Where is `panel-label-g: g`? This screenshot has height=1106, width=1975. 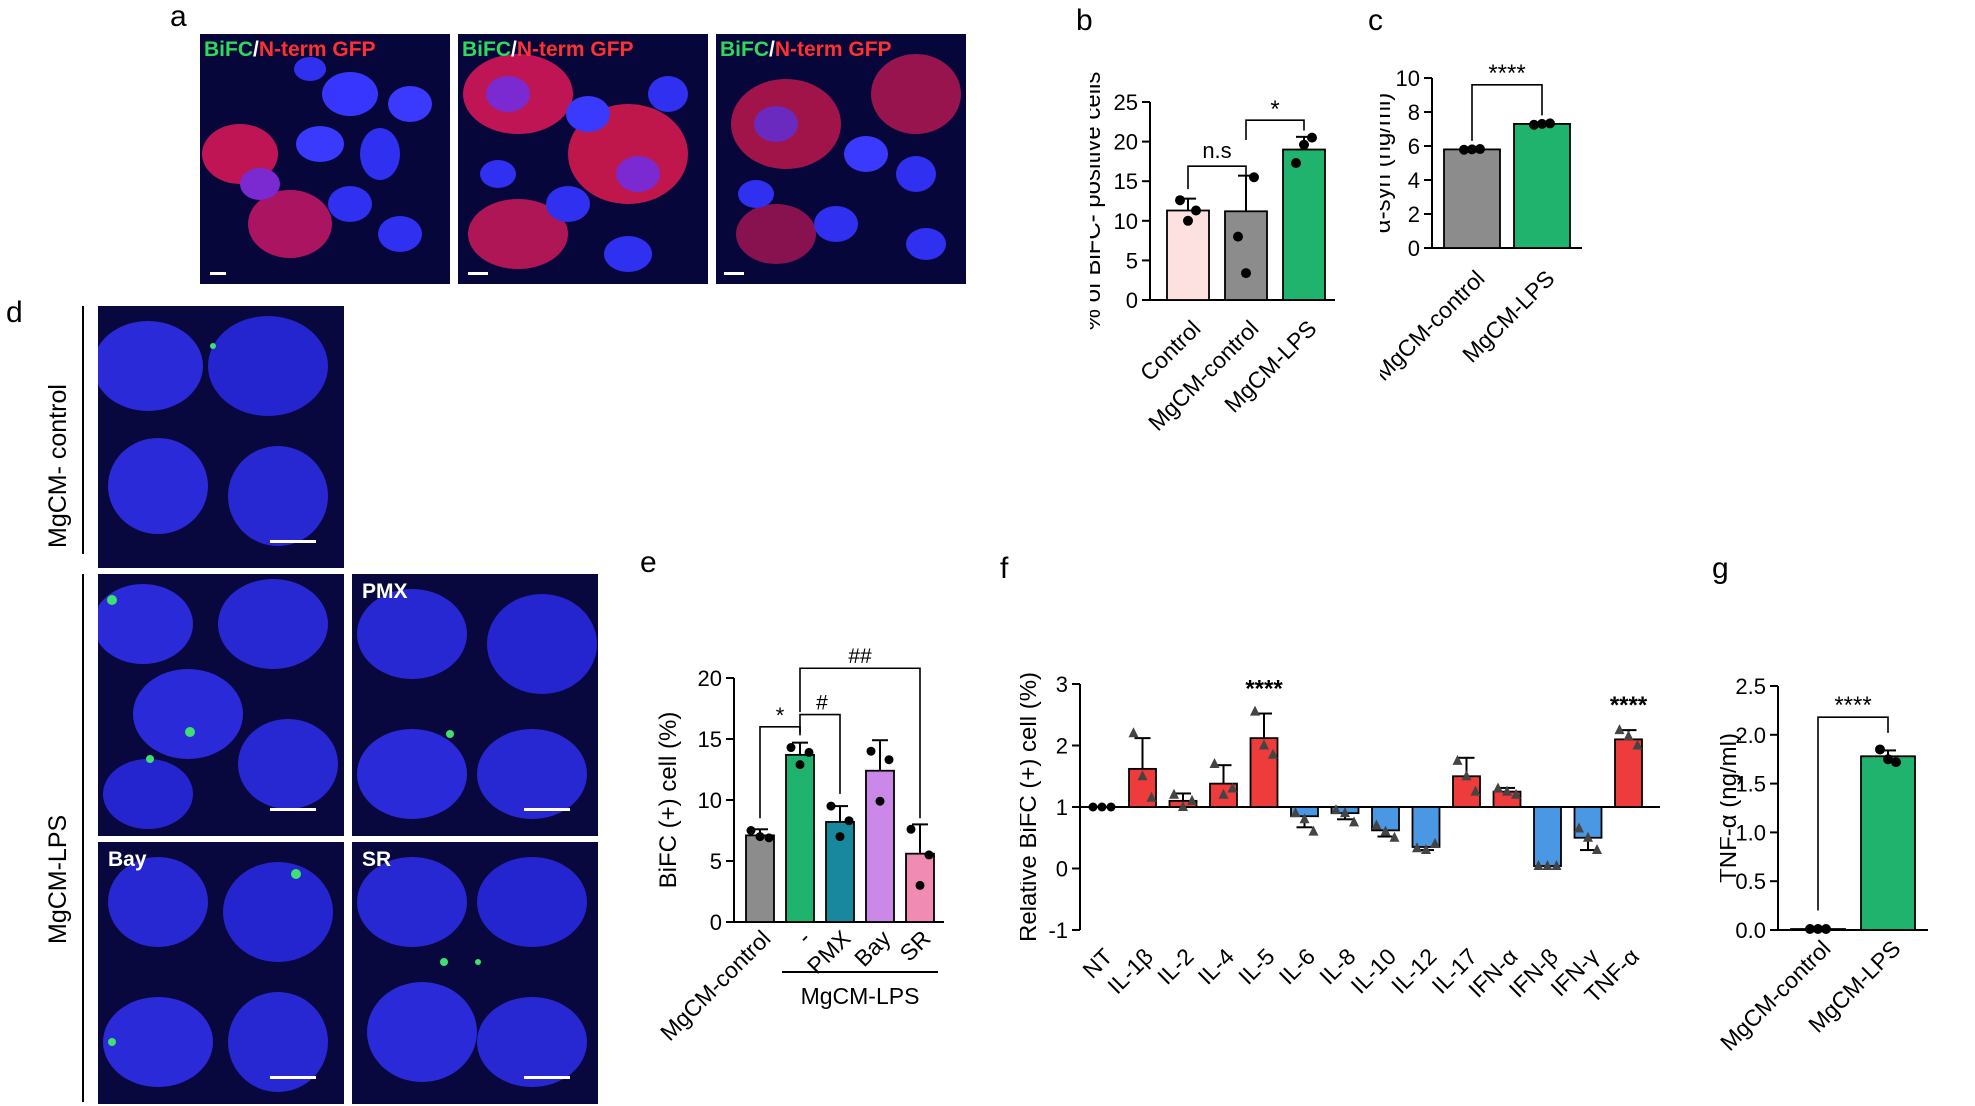 panel-label-g: g is located at coordinates (1720, 568).